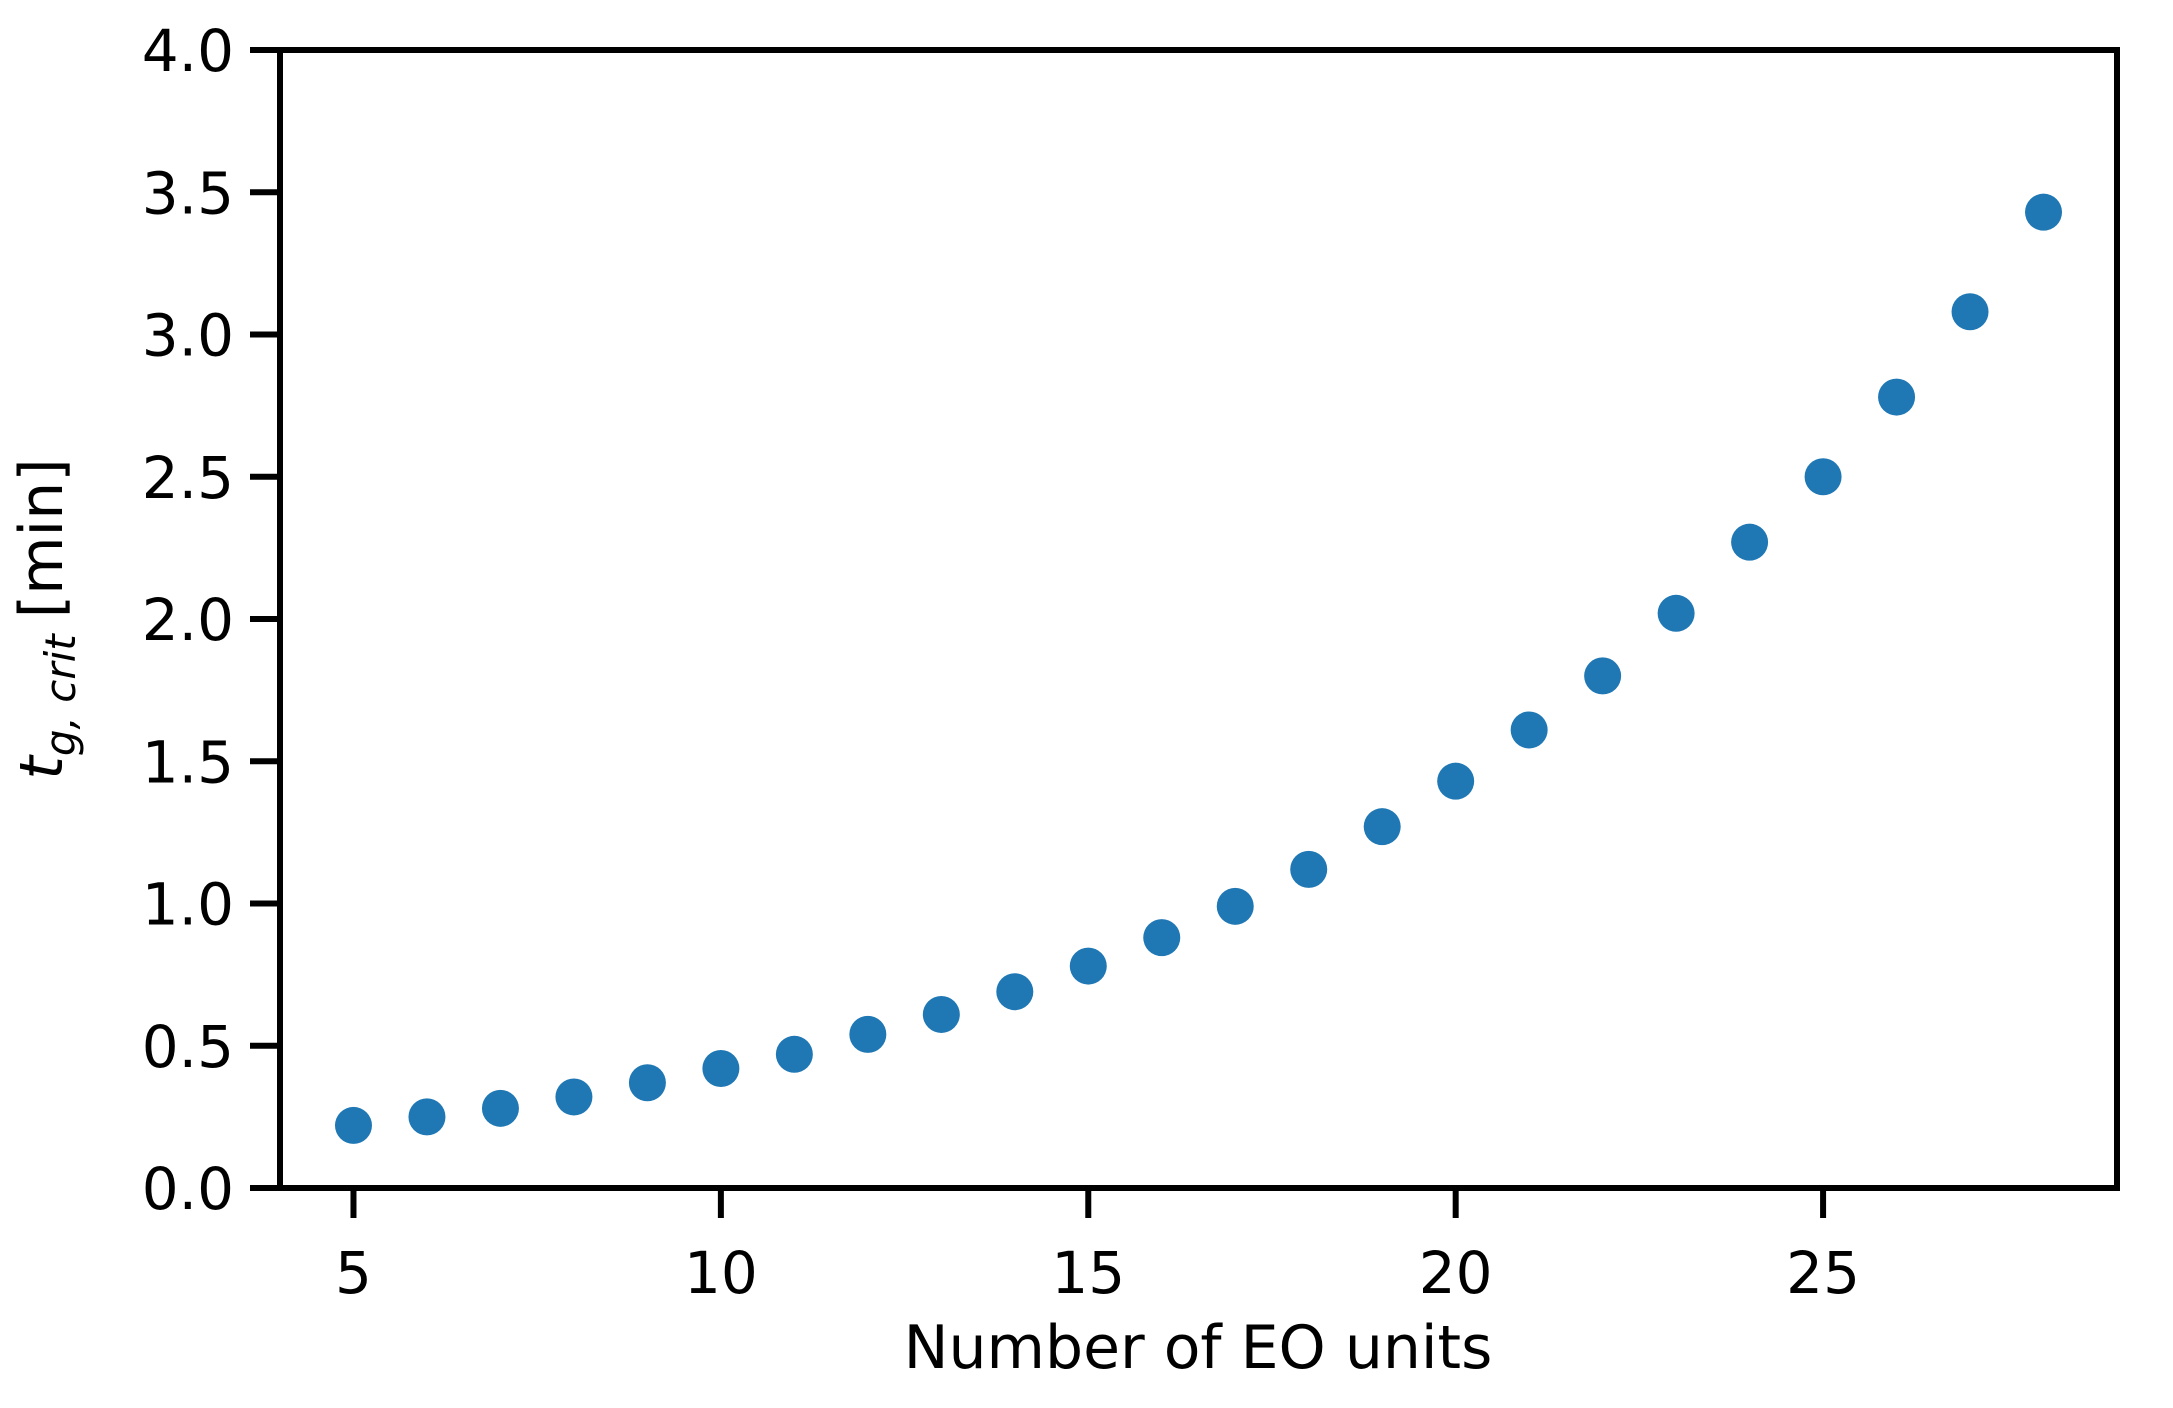 Image resolution: width=2173 pixels, height=1408 pixels. Describe the element at coordinates (721, 1273) in the screenshot. I see `x-tick-label: 10` at that location.